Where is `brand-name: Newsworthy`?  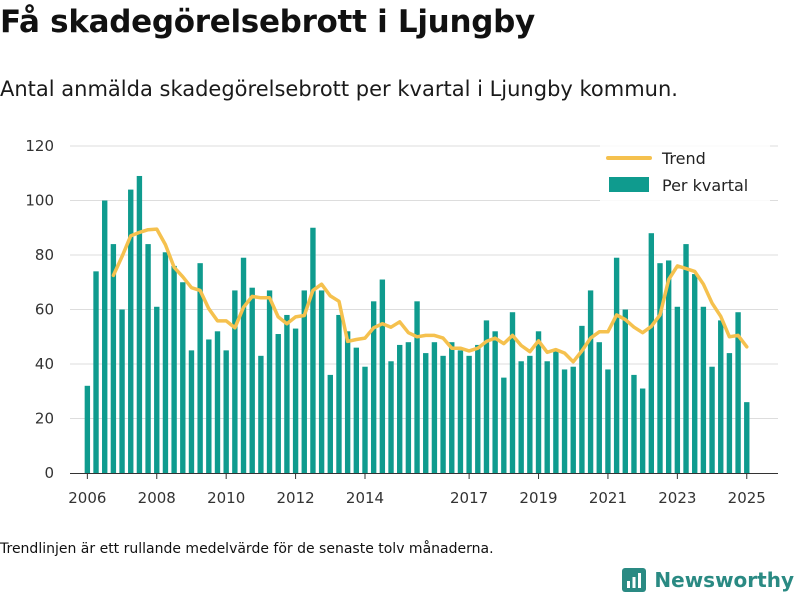
brand-name: Newsworthy is located at coordinates (724, 580).